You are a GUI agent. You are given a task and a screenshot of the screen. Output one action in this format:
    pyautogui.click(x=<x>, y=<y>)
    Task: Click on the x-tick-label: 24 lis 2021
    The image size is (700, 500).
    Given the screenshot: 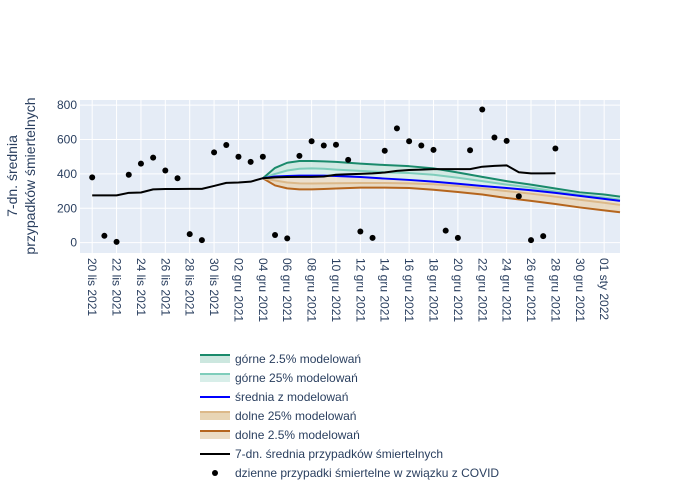 What is the action you would take?
    pyautogui.click(x=141, y=287)
    